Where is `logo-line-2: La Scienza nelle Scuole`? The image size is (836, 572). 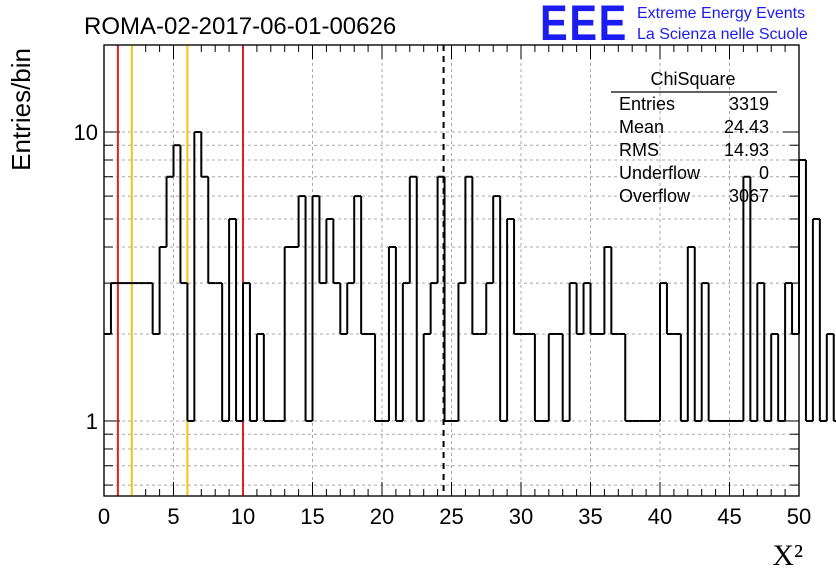 logo-line-2: La Scienza nelle Scuole is located at coordinates (722, 34).